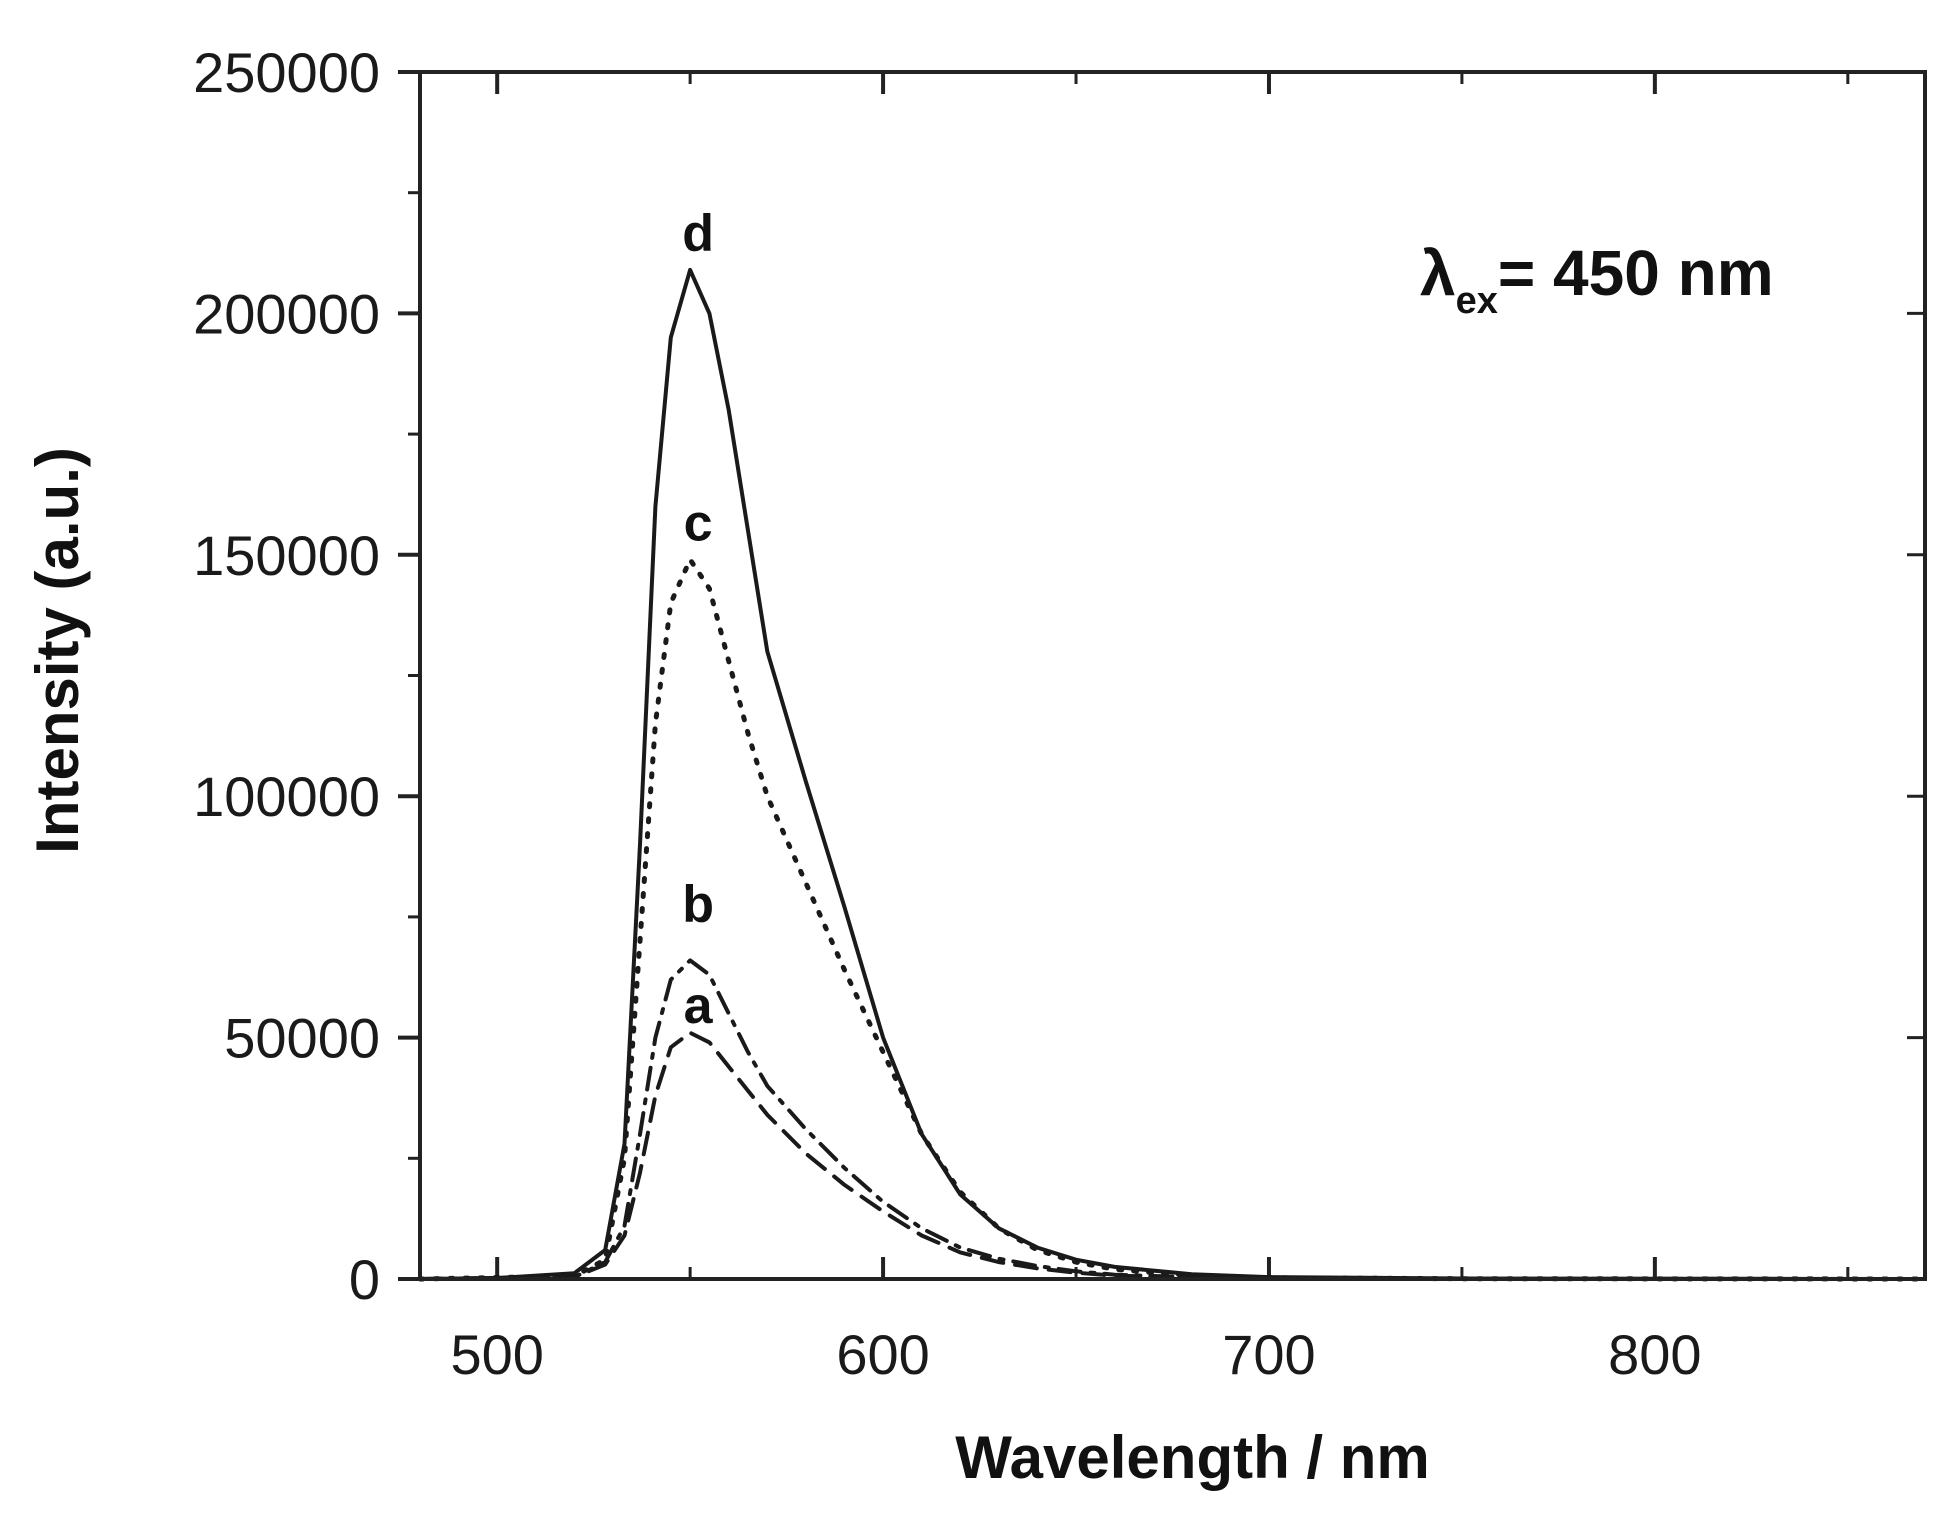 Image resolution: width=1955 pixels, height=1523 pixels. What do you see at coordinates (364, 1279) in the screenshot?
I see `y-tick-label-0: 0` at bounding box center [364, 1279].